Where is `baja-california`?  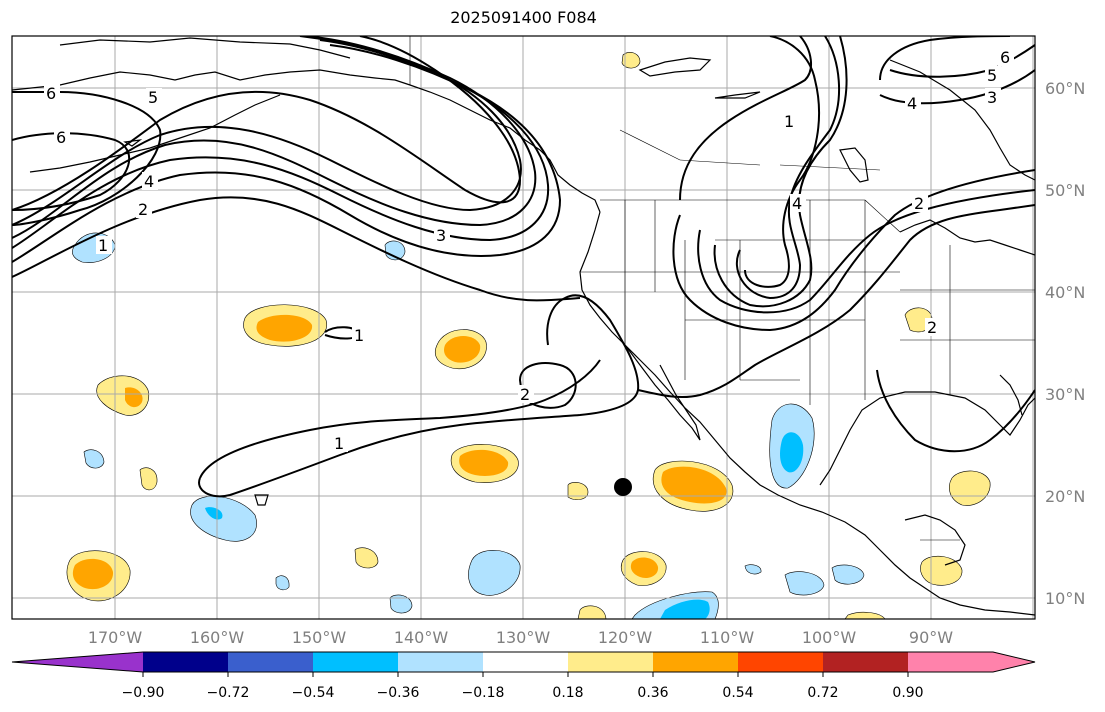
baja-california is located at coordinates (662, 392).